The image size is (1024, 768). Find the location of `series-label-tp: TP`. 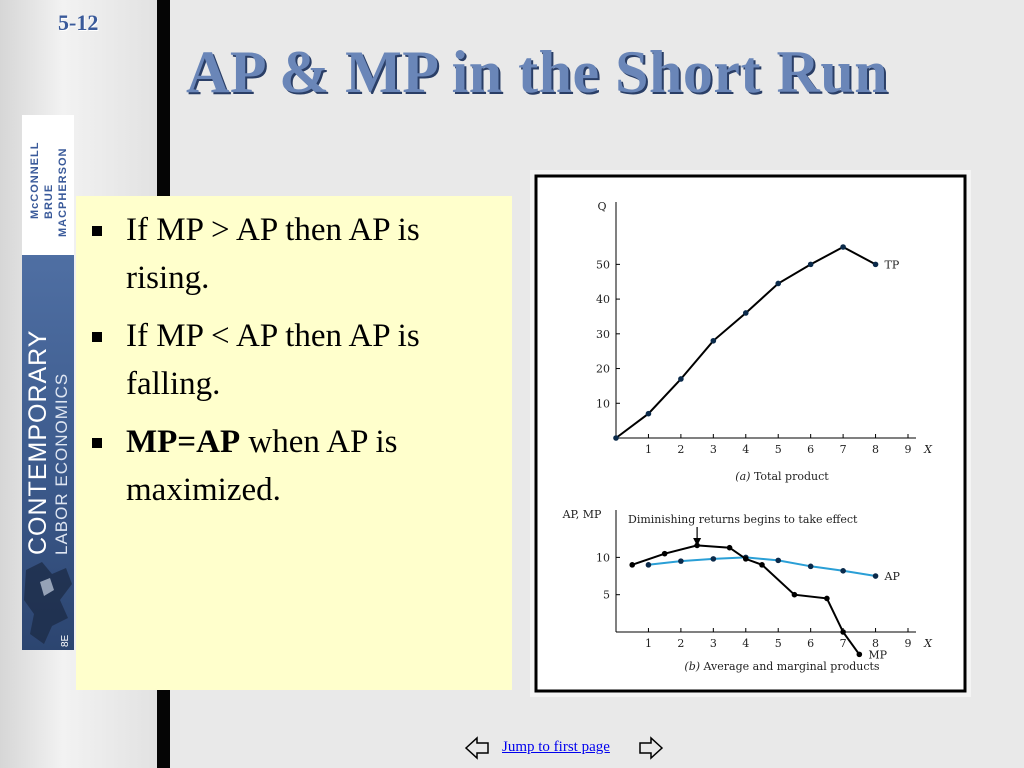

series-label-tp: TP is located at coordinates (892, 264).